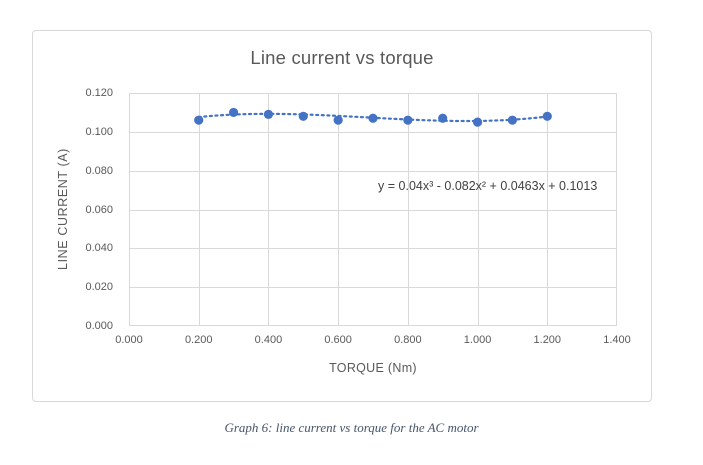 Image resolution: width=703 pixels, height=465 pixels. I want to click on trendline-equation: y = 0.04x³ - 0.082x² + 0.0463x + 0.1013, so click(488, 186).